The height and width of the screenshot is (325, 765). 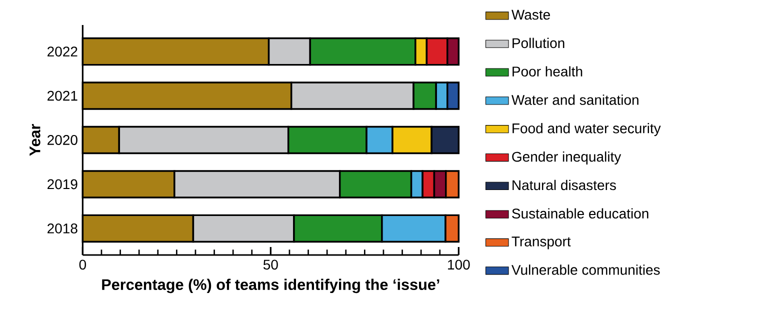 I want to click on y-tick-label: 2018, so click(x=63, y=229).